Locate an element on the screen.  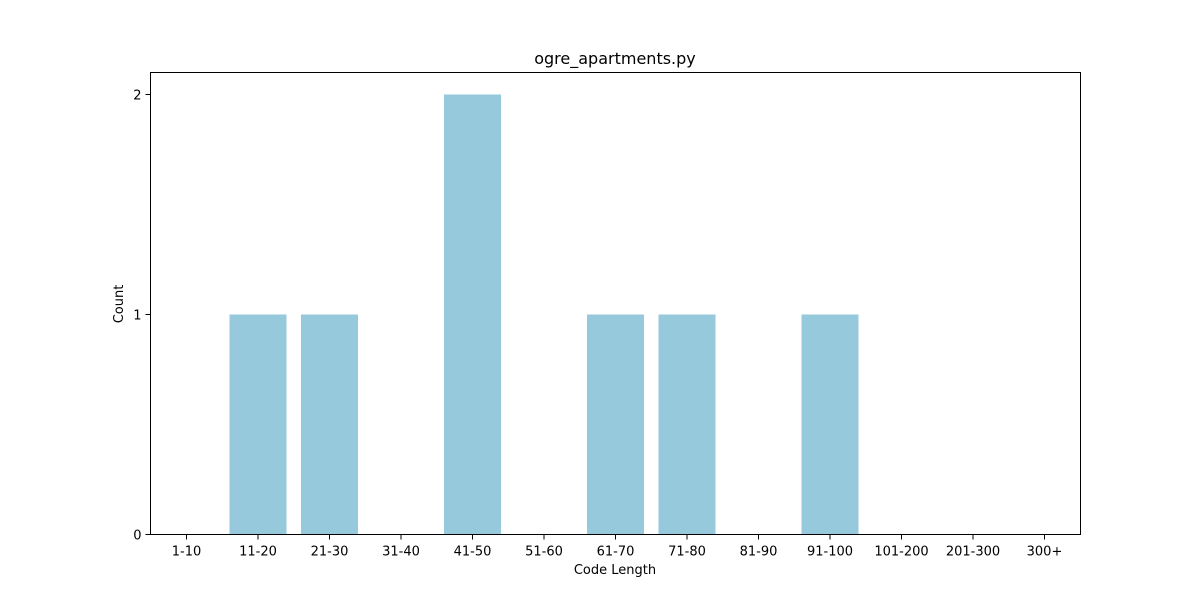
x-tick-label: 71-80 is located at coordinates (687, 552).